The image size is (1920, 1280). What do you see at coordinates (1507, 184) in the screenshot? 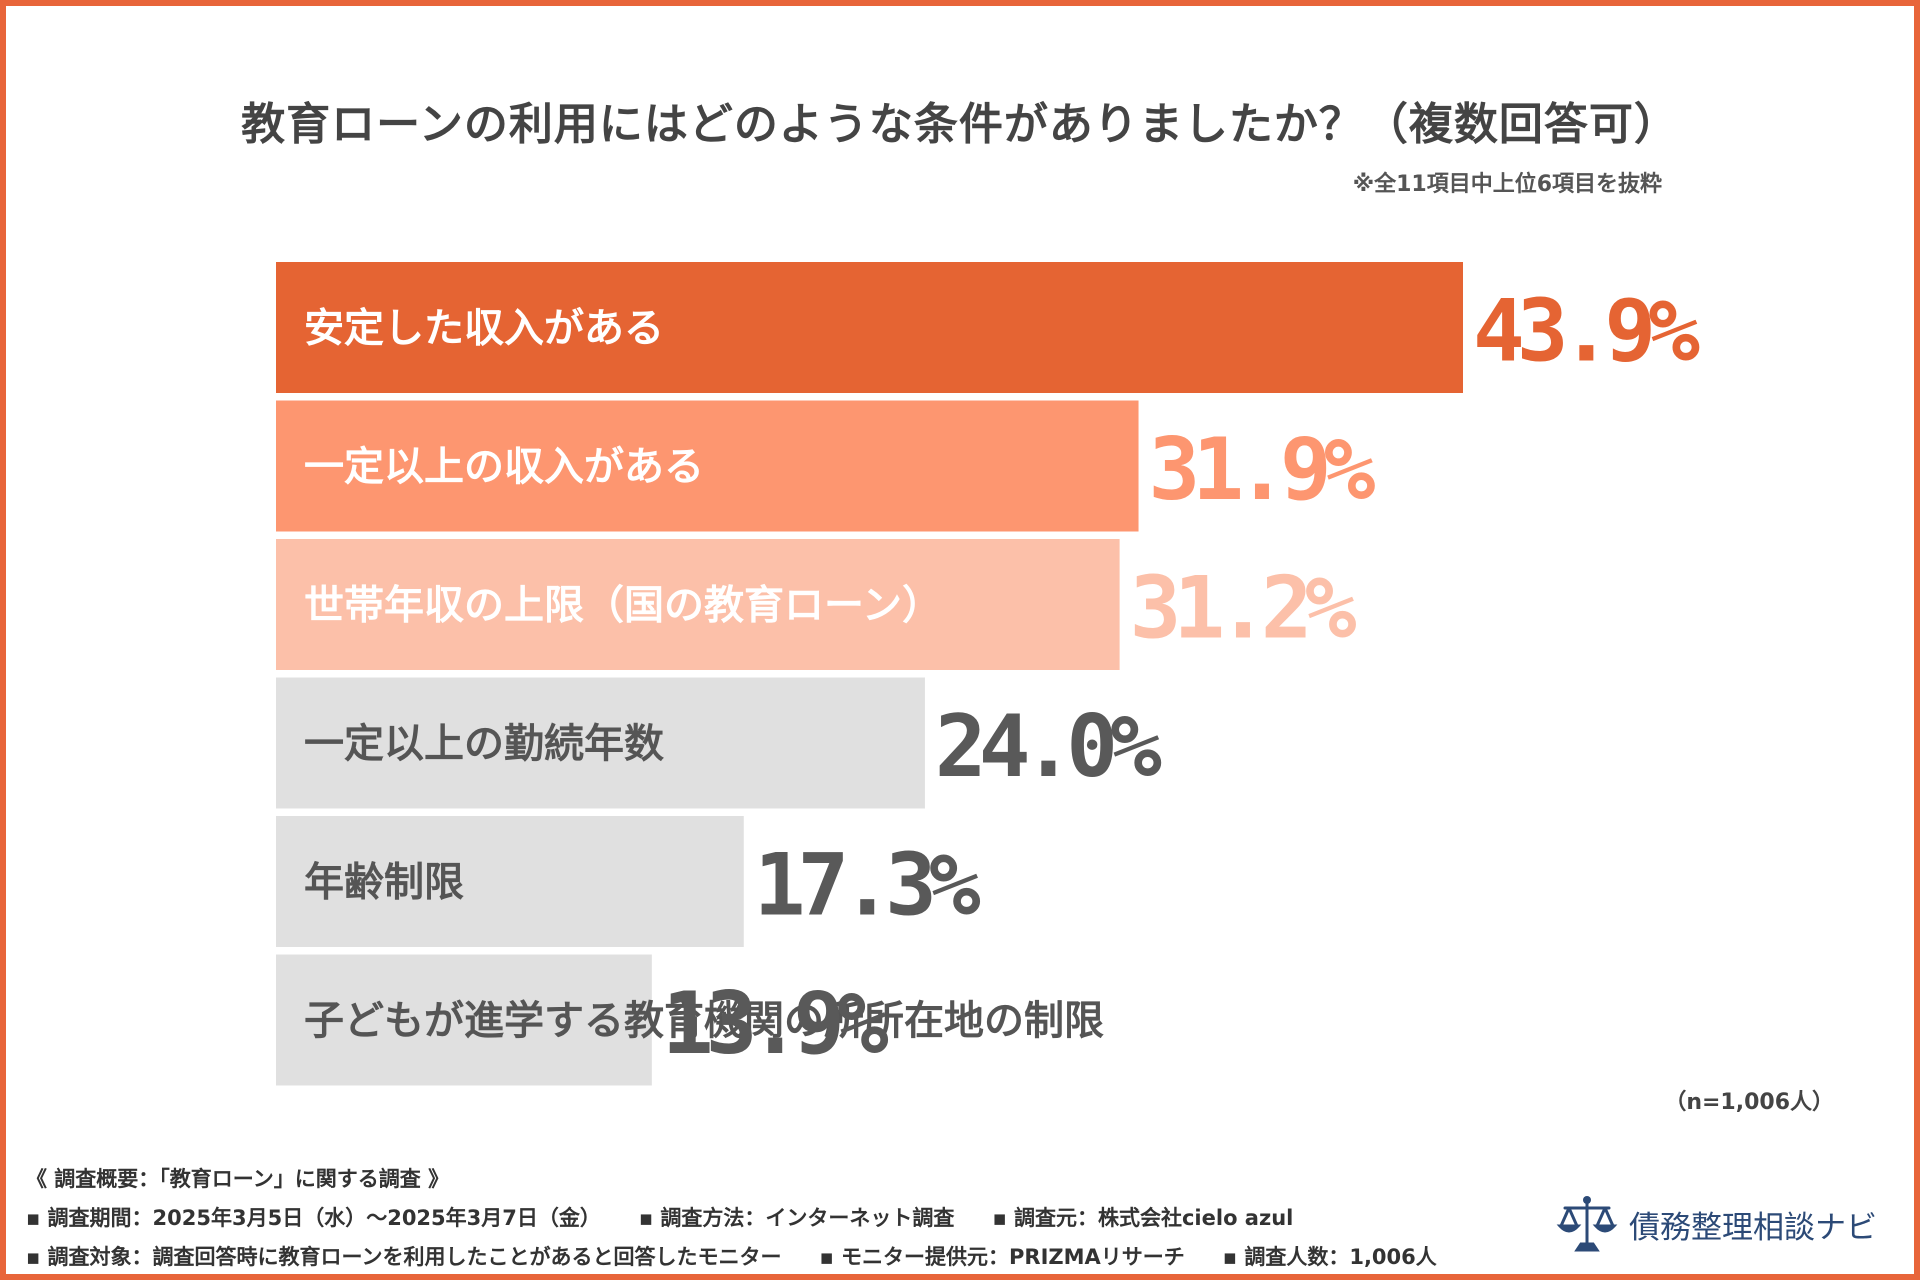
I see `chart-note: ※全11項目中上位6項目を抜粋` at bounding box center [1507, 184].